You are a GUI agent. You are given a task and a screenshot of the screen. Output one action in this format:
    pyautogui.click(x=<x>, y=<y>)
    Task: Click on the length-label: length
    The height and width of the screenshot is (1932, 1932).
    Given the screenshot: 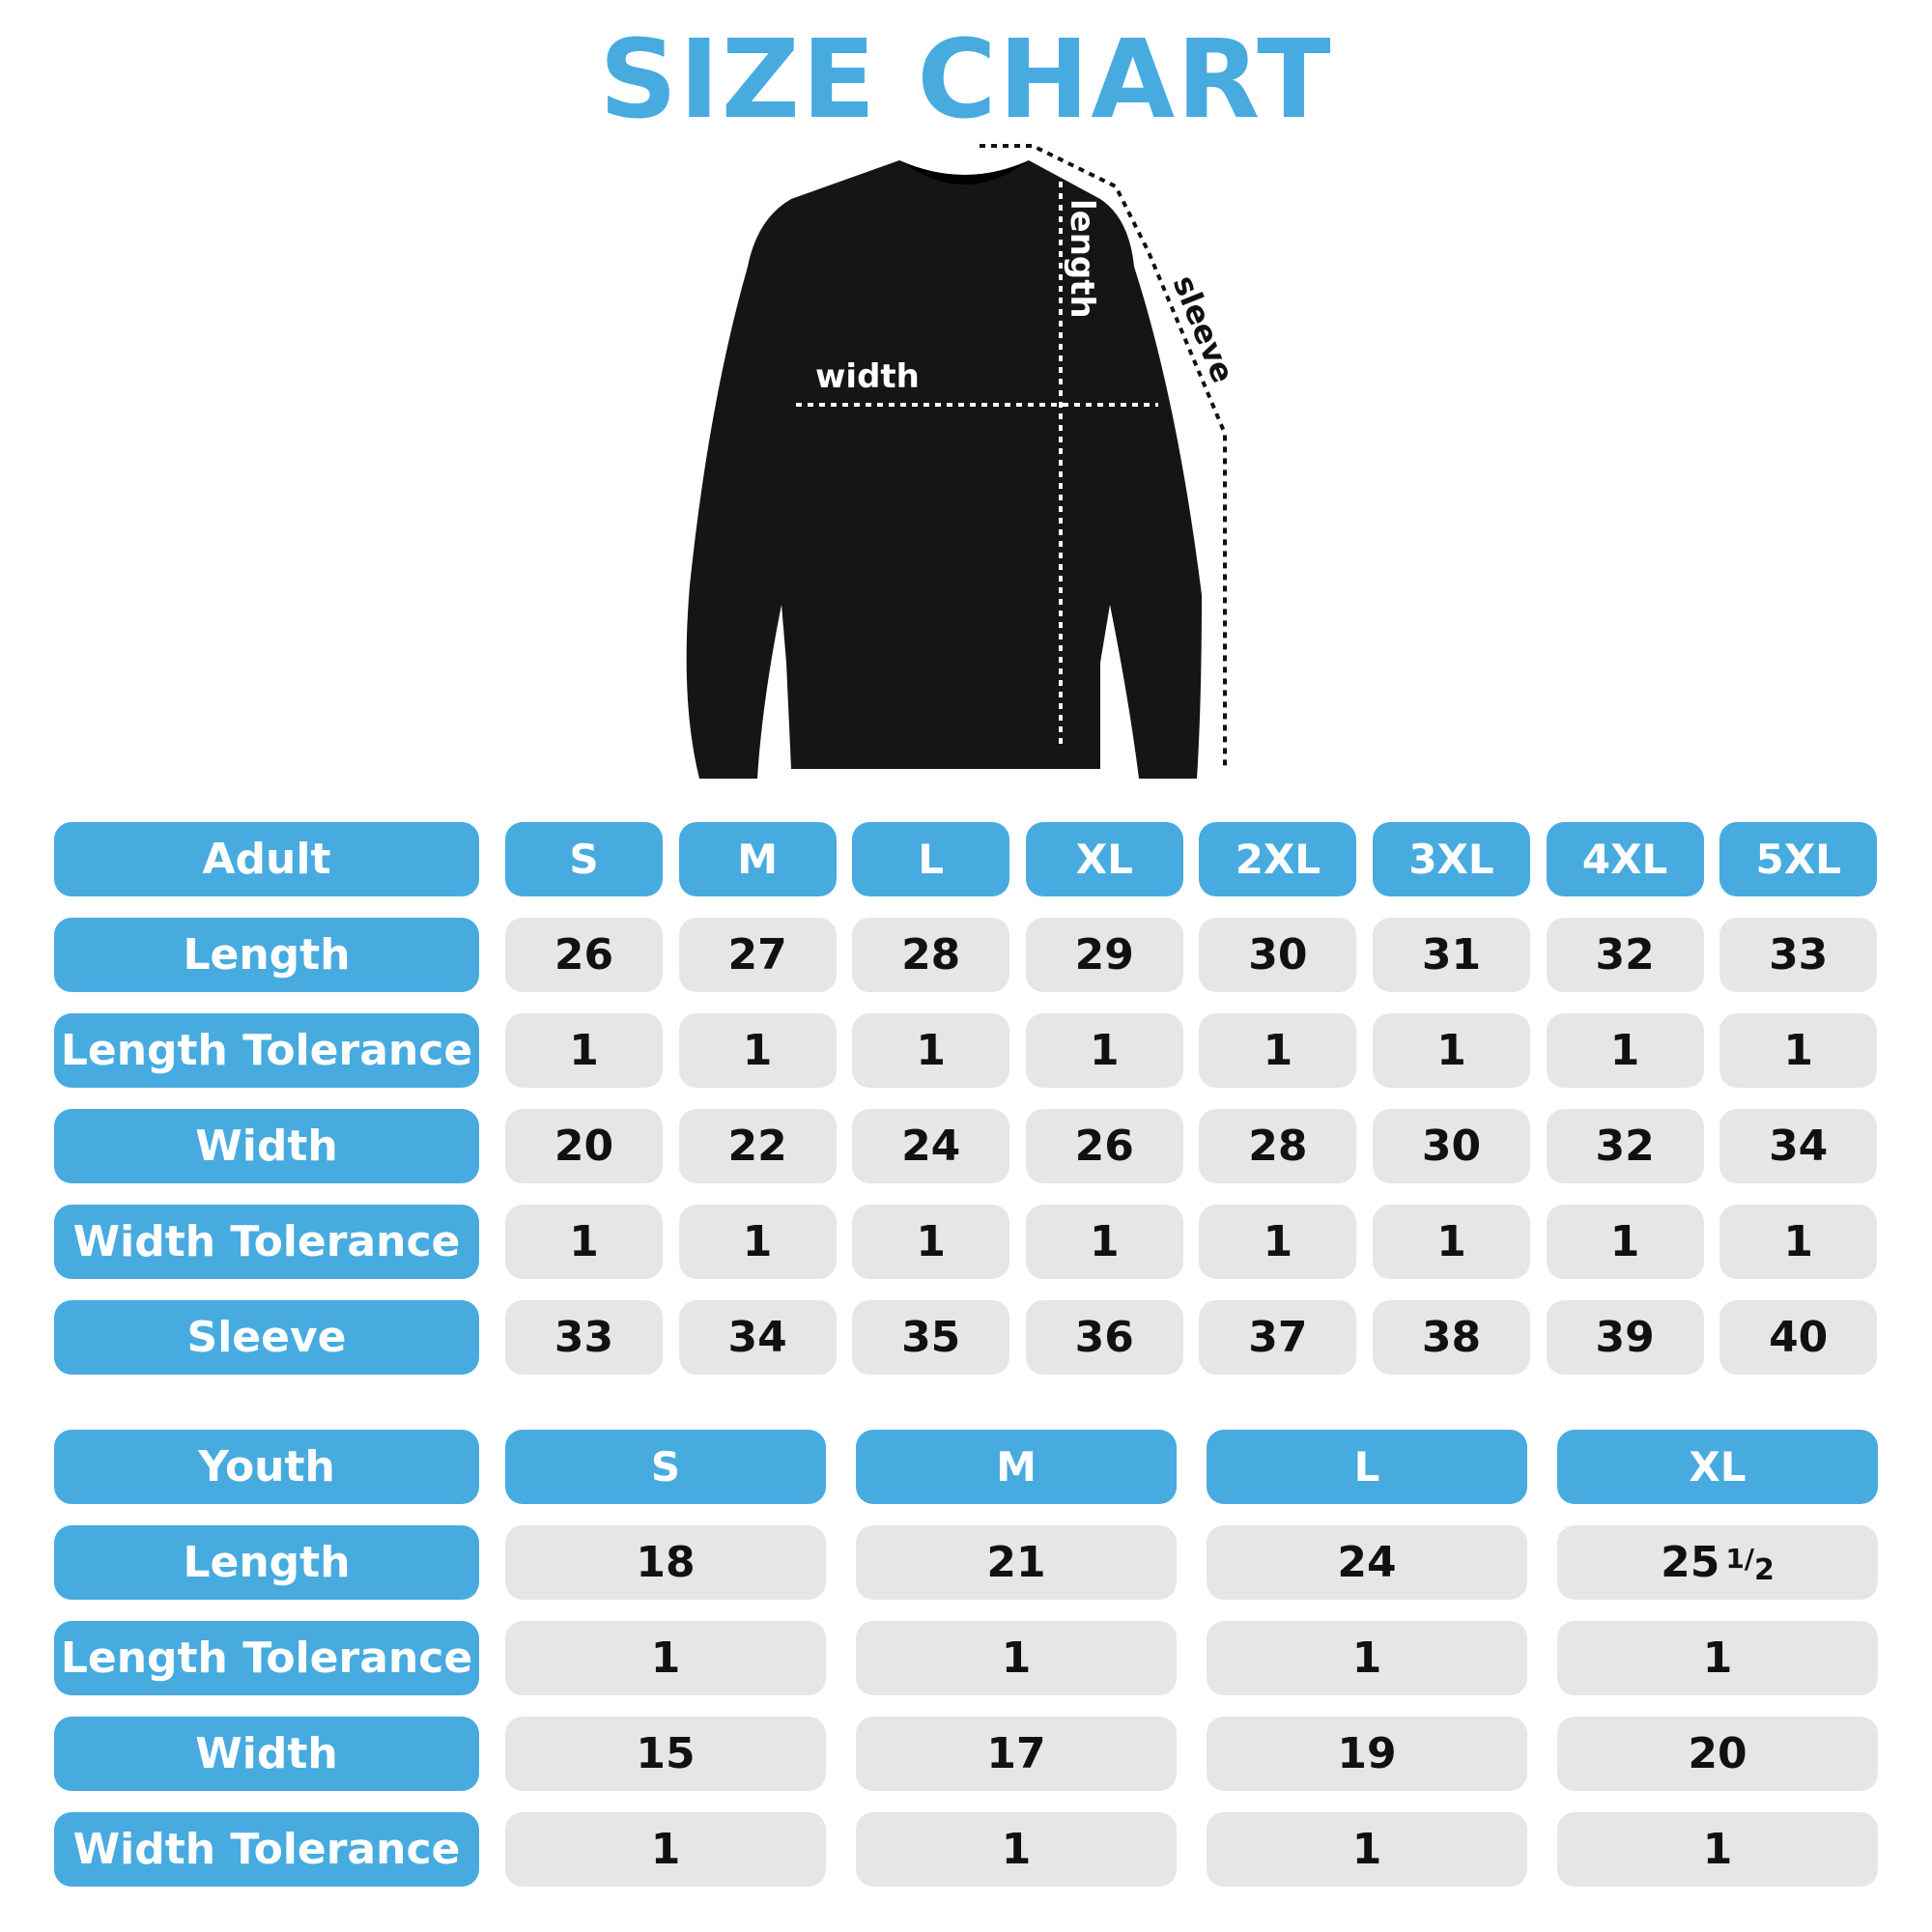 What is the action you would take?
    pyautogui.click(x=1082, y=259)
    